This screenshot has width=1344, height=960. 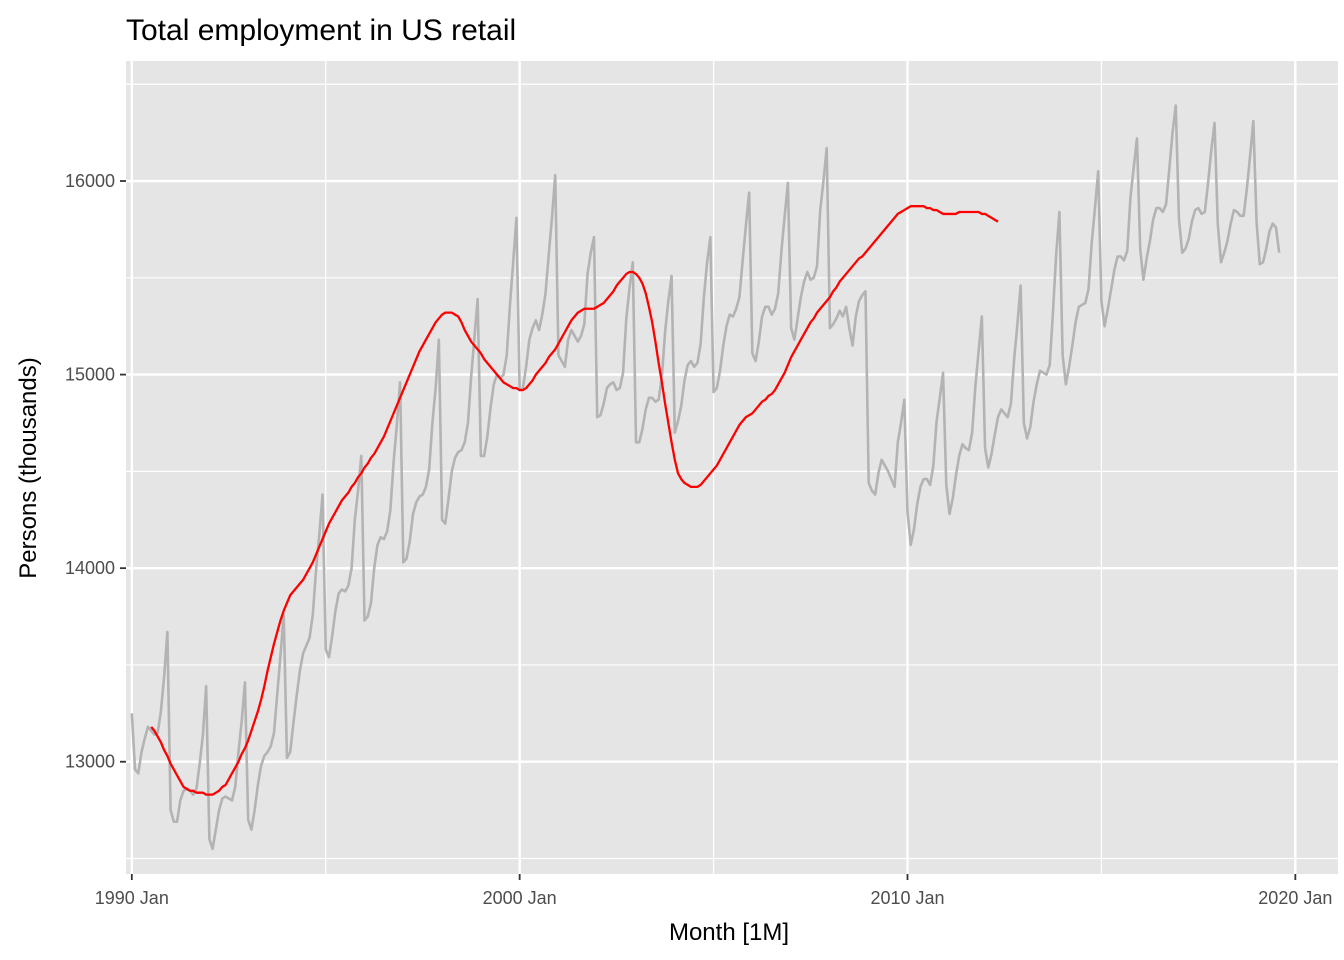 What do you see at coordinates (1295, 898) in the screenshot?
I see `x-tick-label-3: 2020 Jan` at bounding box center [1295, 898].